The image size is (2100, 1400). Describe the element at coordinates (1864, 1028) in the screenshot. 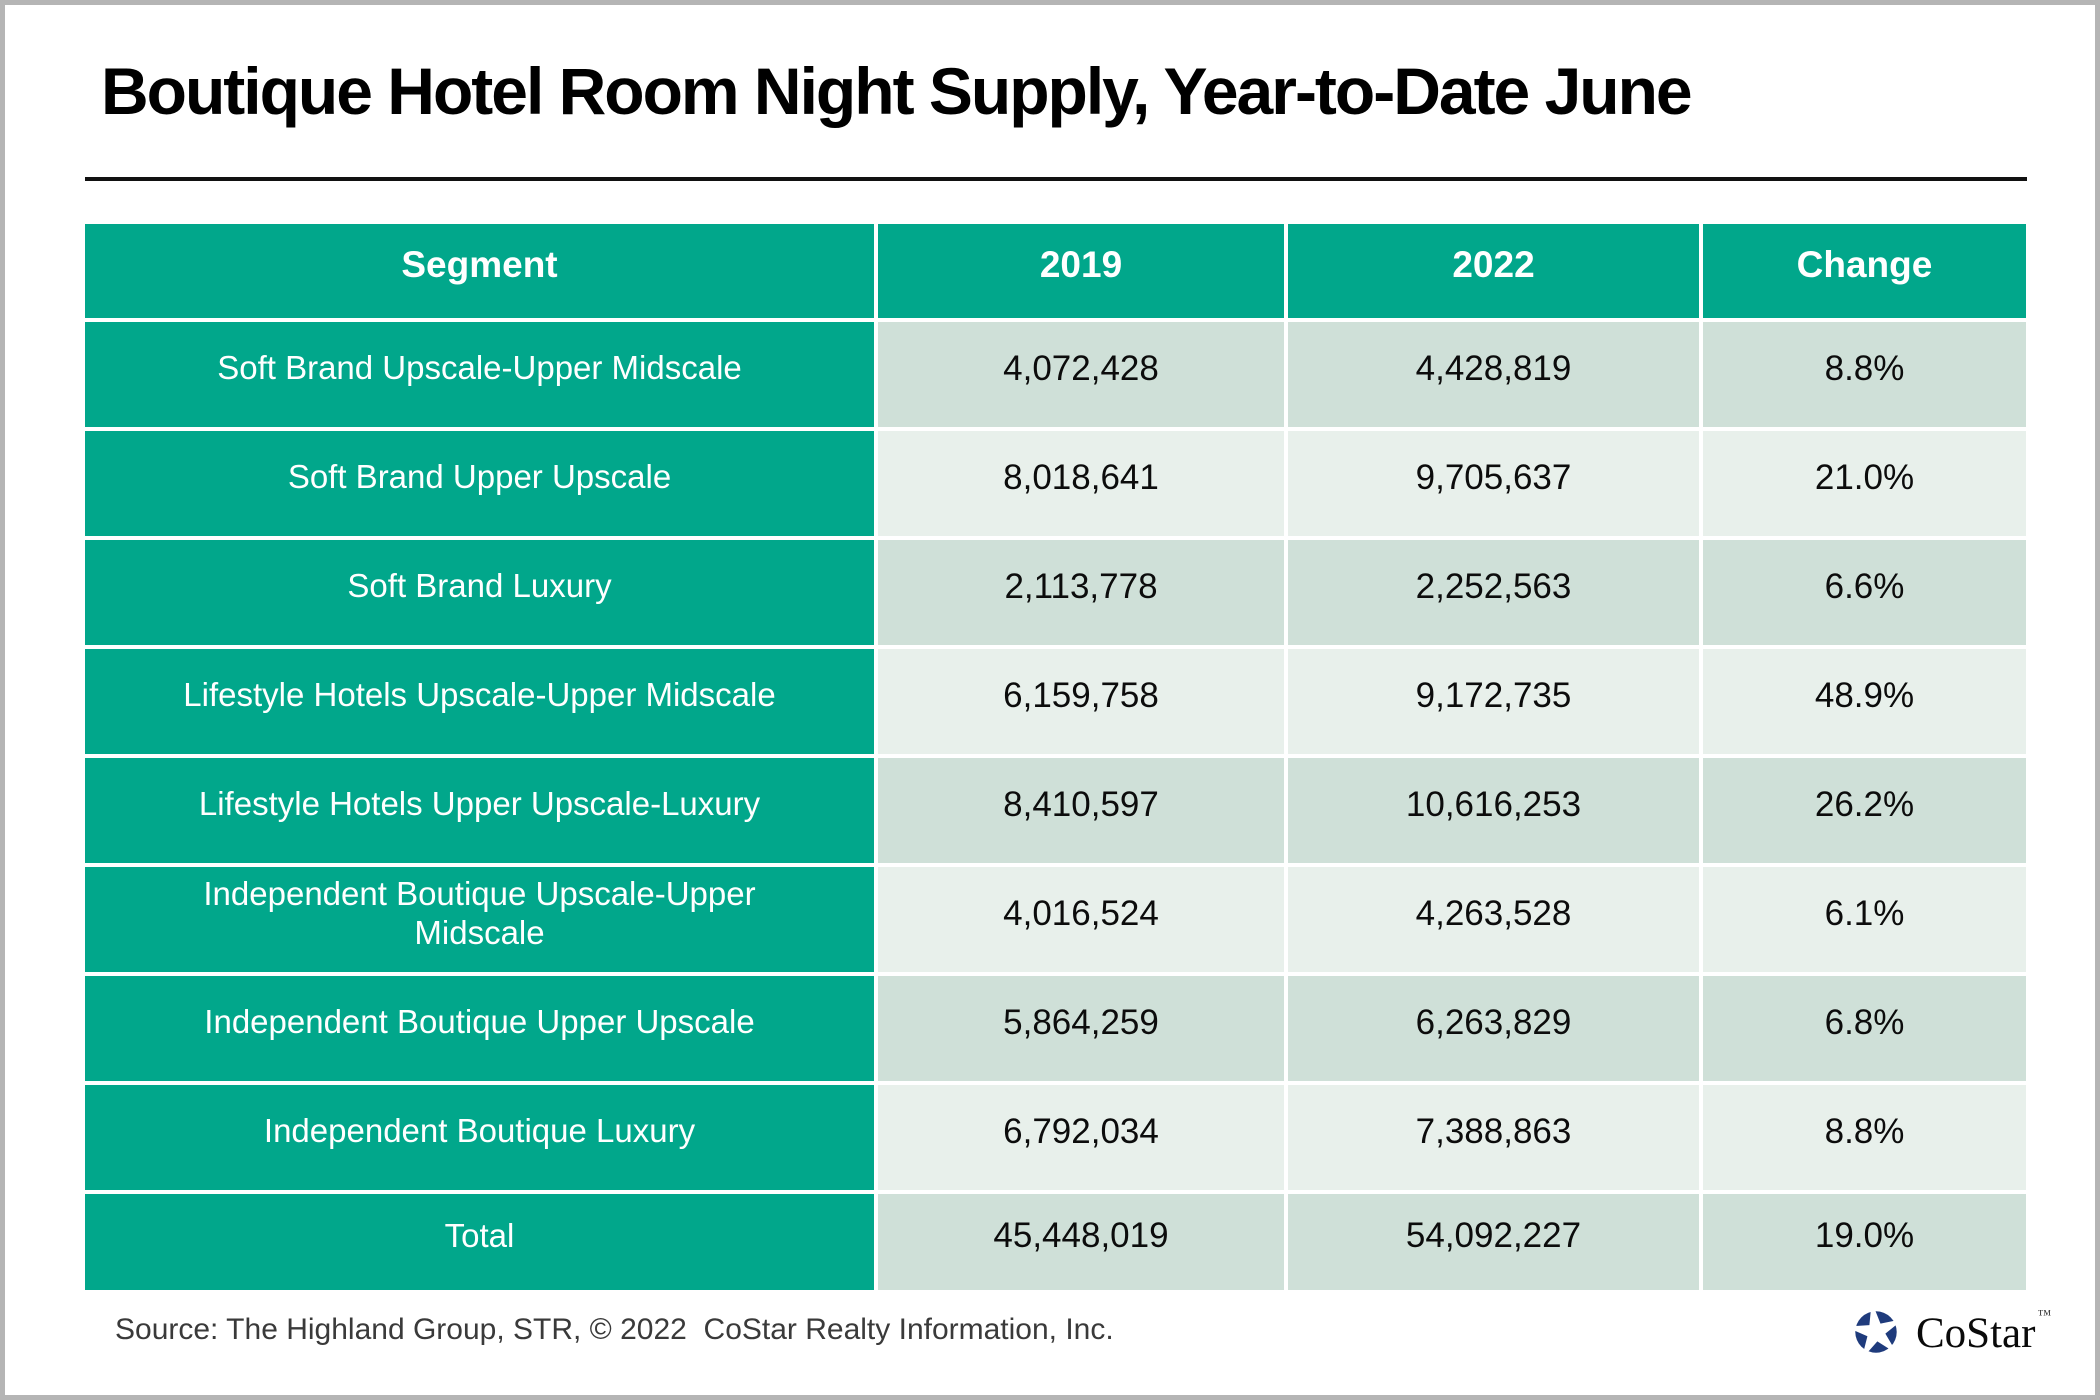

I see `cell-change: 6.8%` at that location.